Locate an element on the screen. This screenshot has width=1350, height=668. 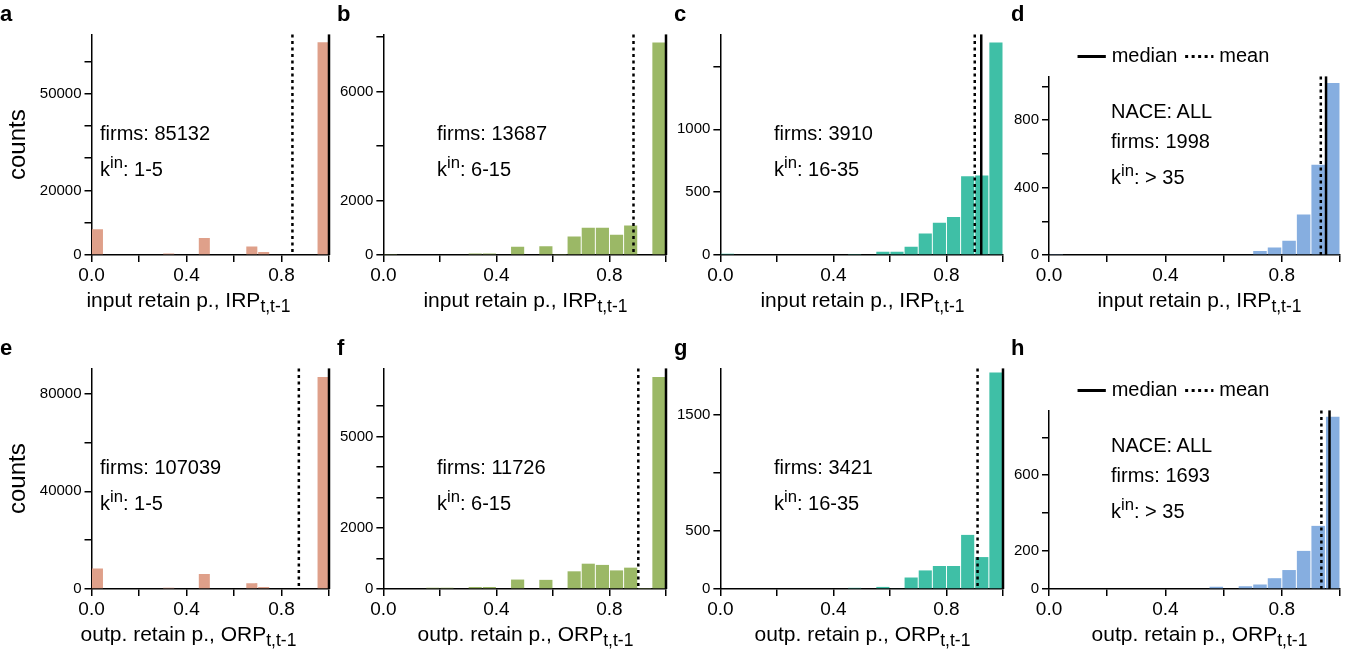
annotation: firms: 3421 is located at coordinates (823, 467).